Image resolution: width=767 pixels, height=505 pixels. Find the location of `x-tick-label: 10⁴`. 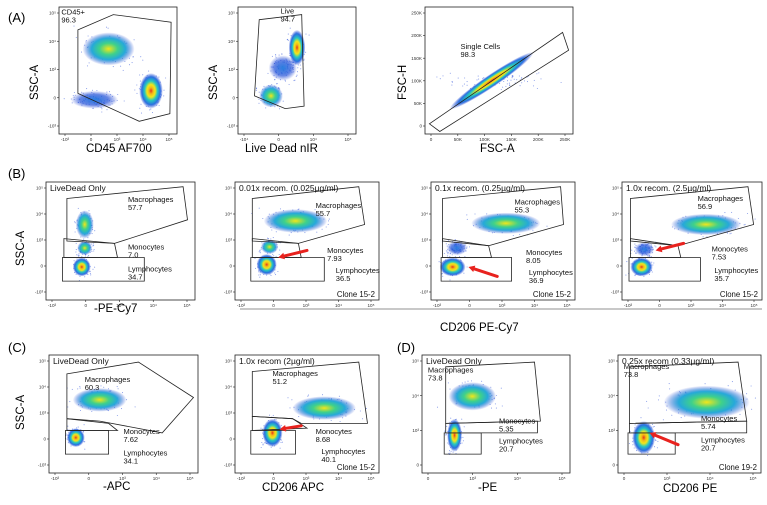

x-tick-label: 10⁴ is located at coordinates (338, 305).